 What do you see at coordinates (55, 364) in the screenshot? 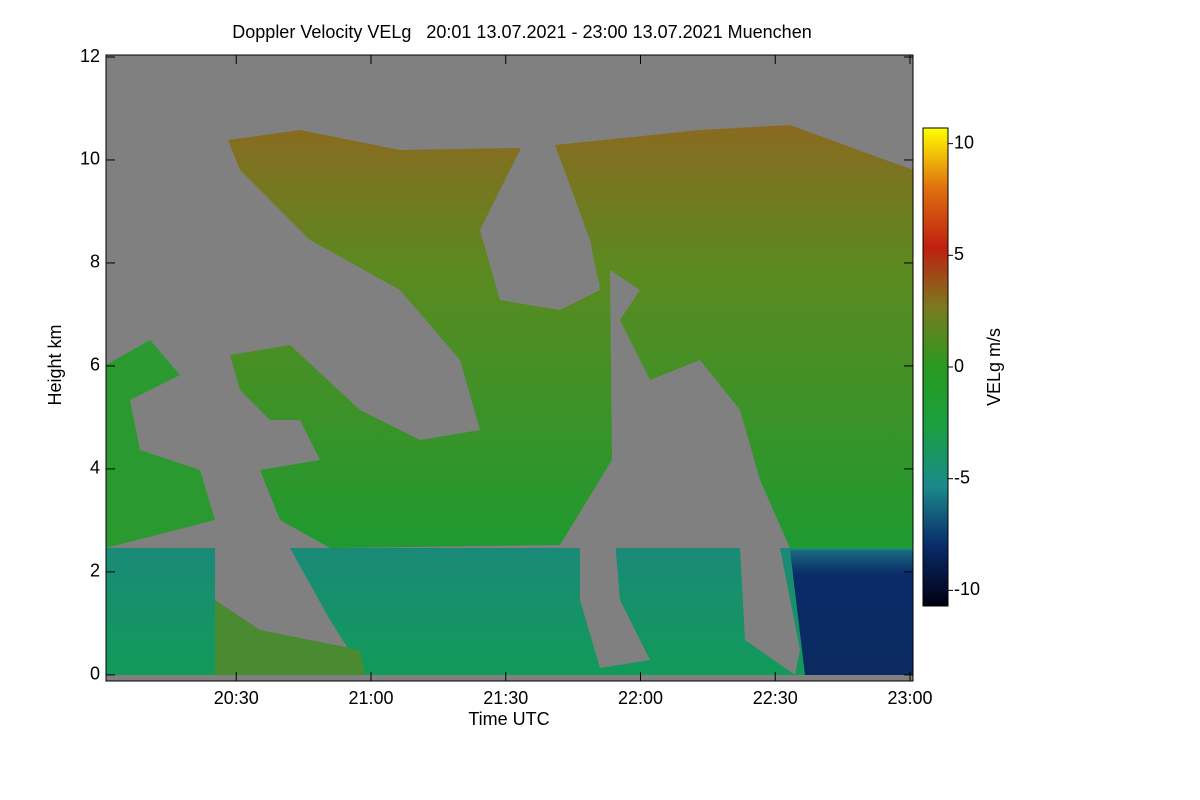
I see `y-axis-label: Height km` at bounding box center [55, 364].